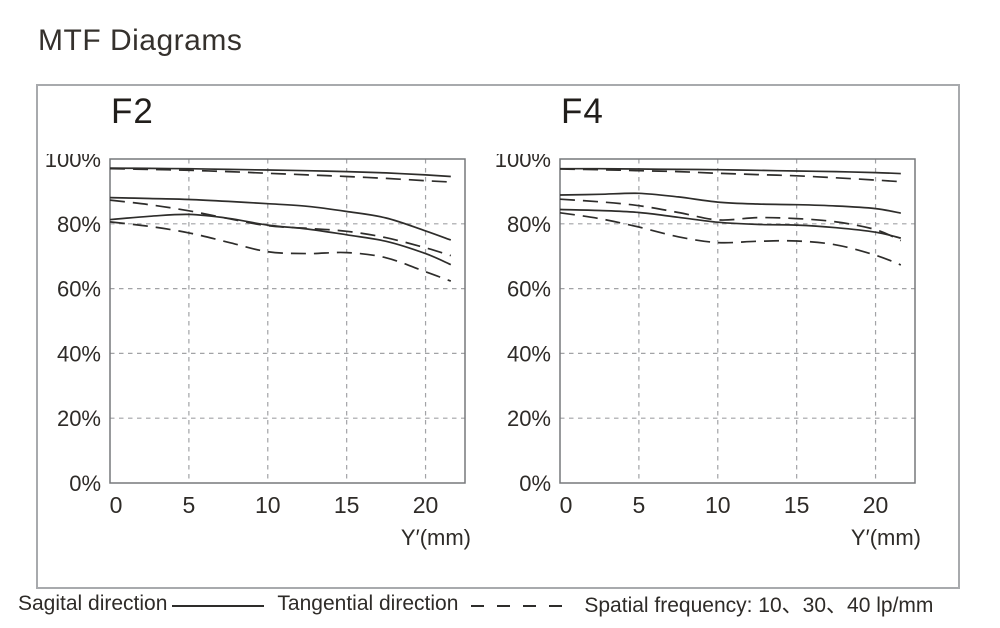 The image size is (1000, 628). I want to click on legend-sagittal-label: Sagital direction, so click(93, 603).